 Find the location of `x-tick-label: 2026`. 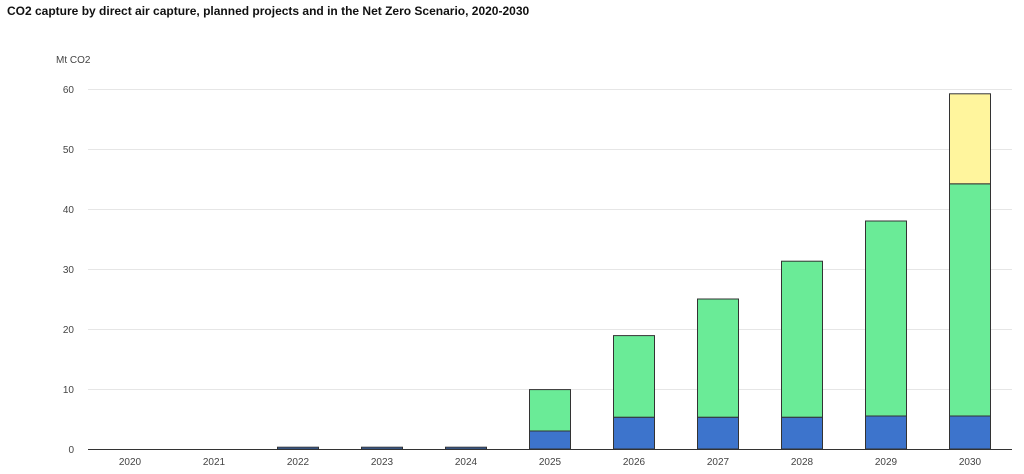

x-tick-label: 2026 is located at coordinates (634, 462).